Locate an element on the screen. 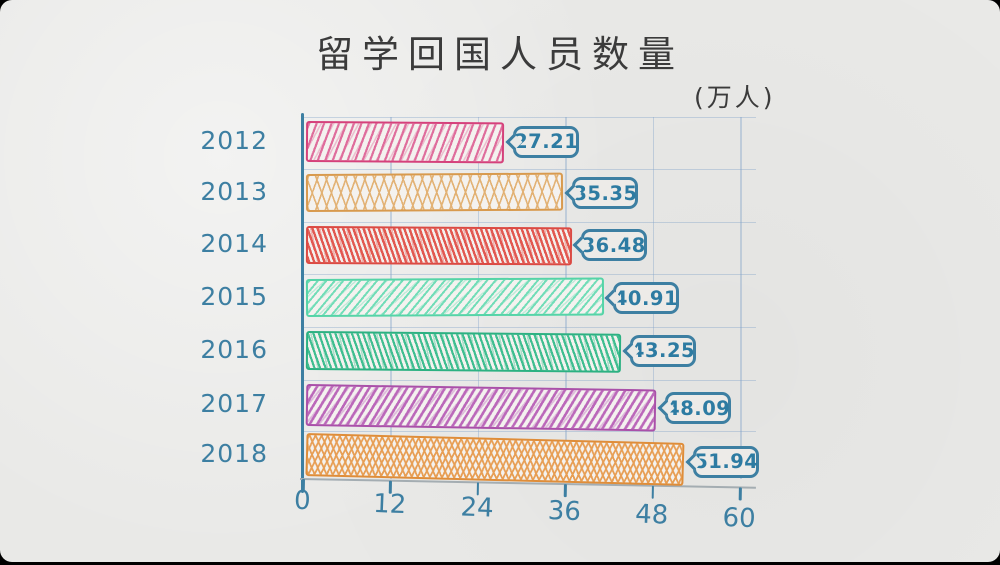 The image size is (1000, 565). year-label: 2017 is located at coordinates (234, 403).